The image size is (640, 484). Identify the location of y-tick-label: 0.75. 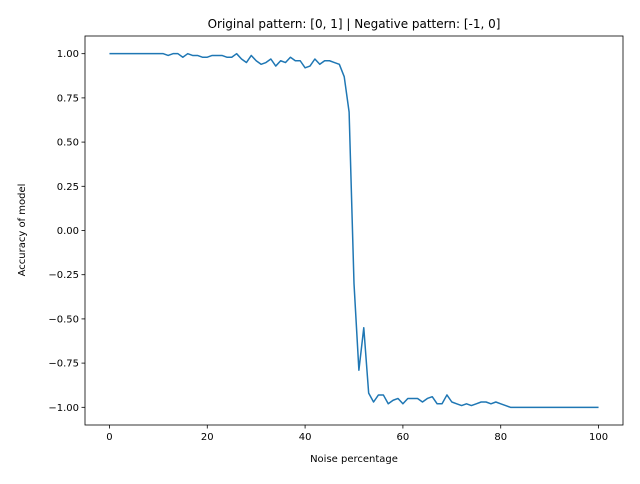
(68, 98).